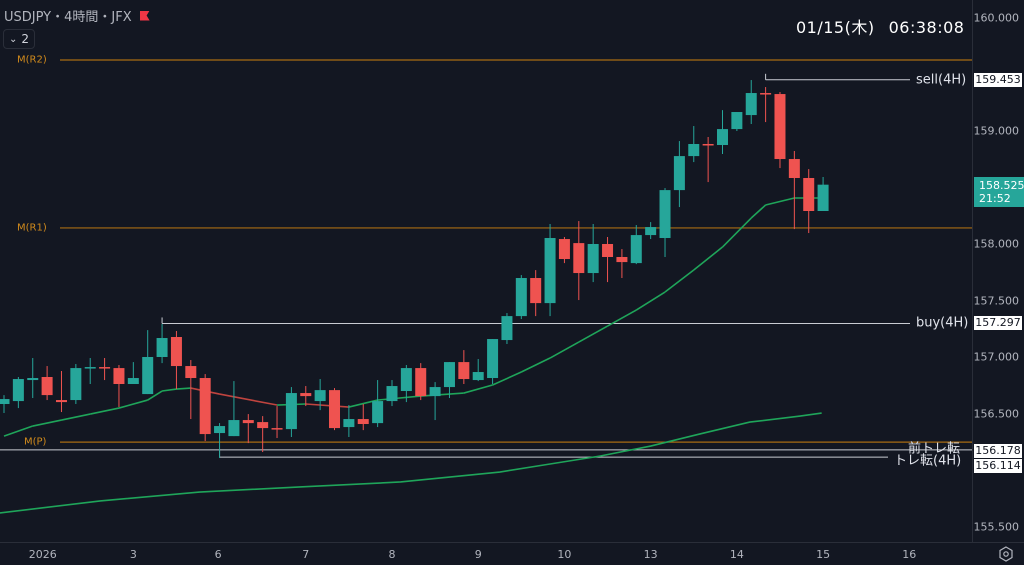 This screenshot has width=1024, height=565. What do you see at coordinates (144, 15) in the screenshot?
I see `flag-icon` at bounding box center [144, 15].